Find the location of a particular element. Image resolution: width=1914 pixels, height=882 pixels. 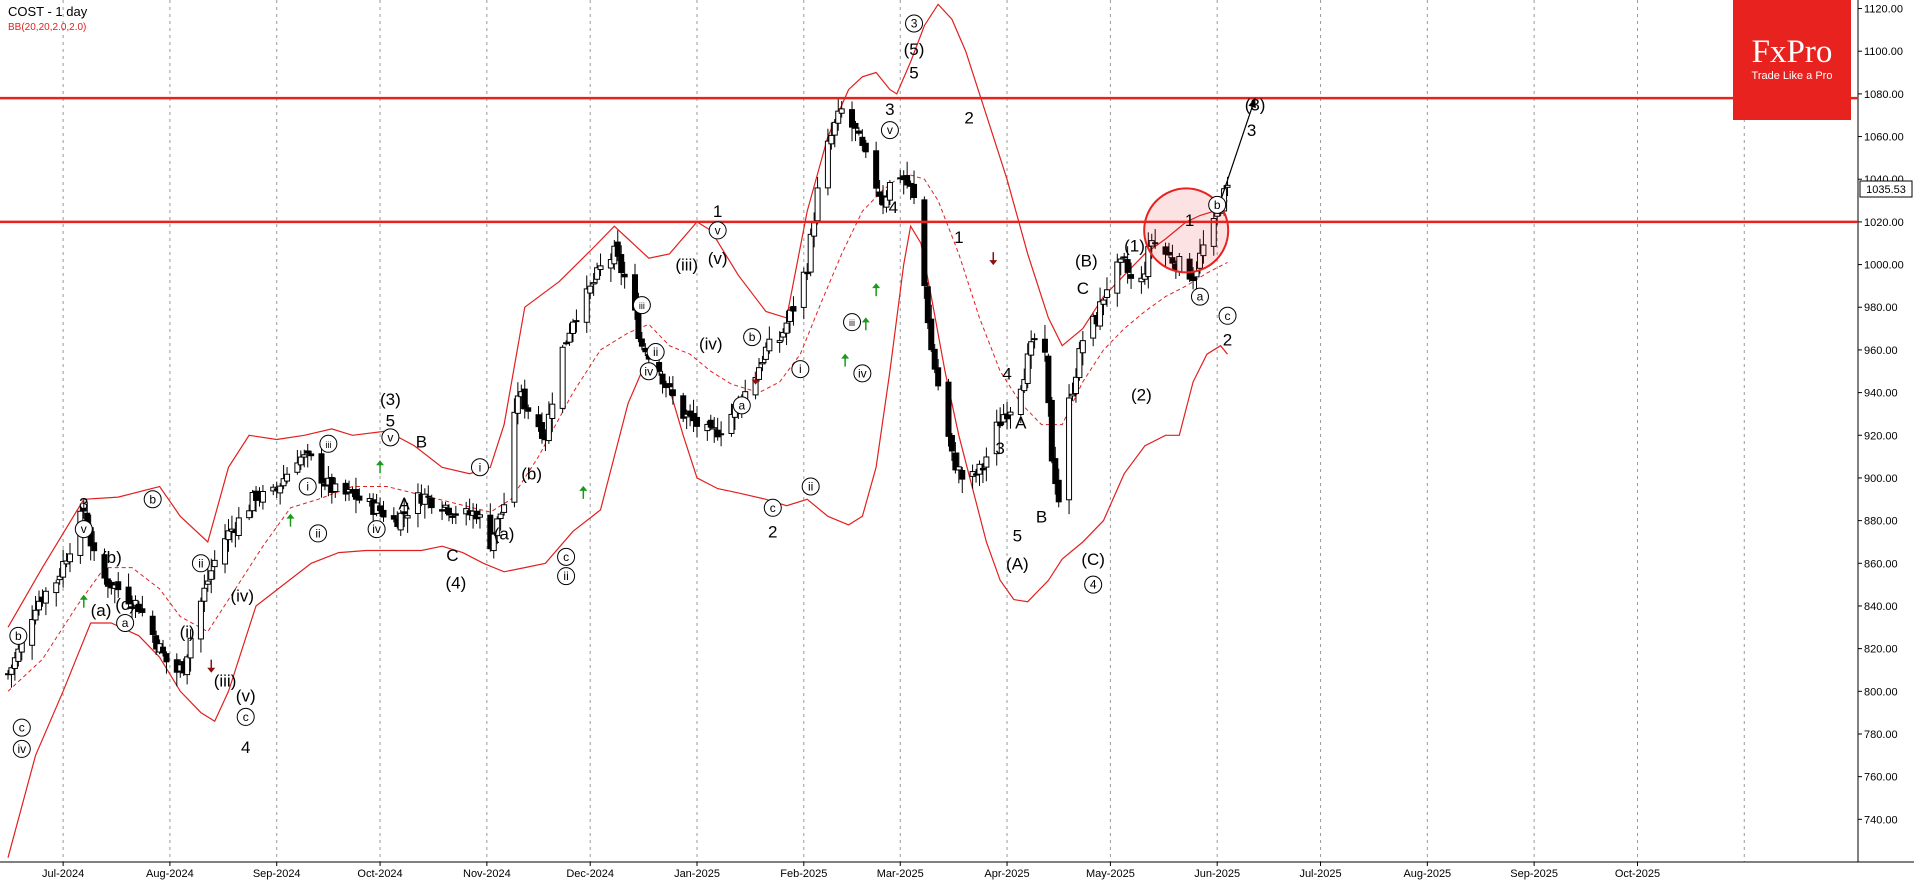

wave-label-text: (A) is located at coordinates (1017, 563).